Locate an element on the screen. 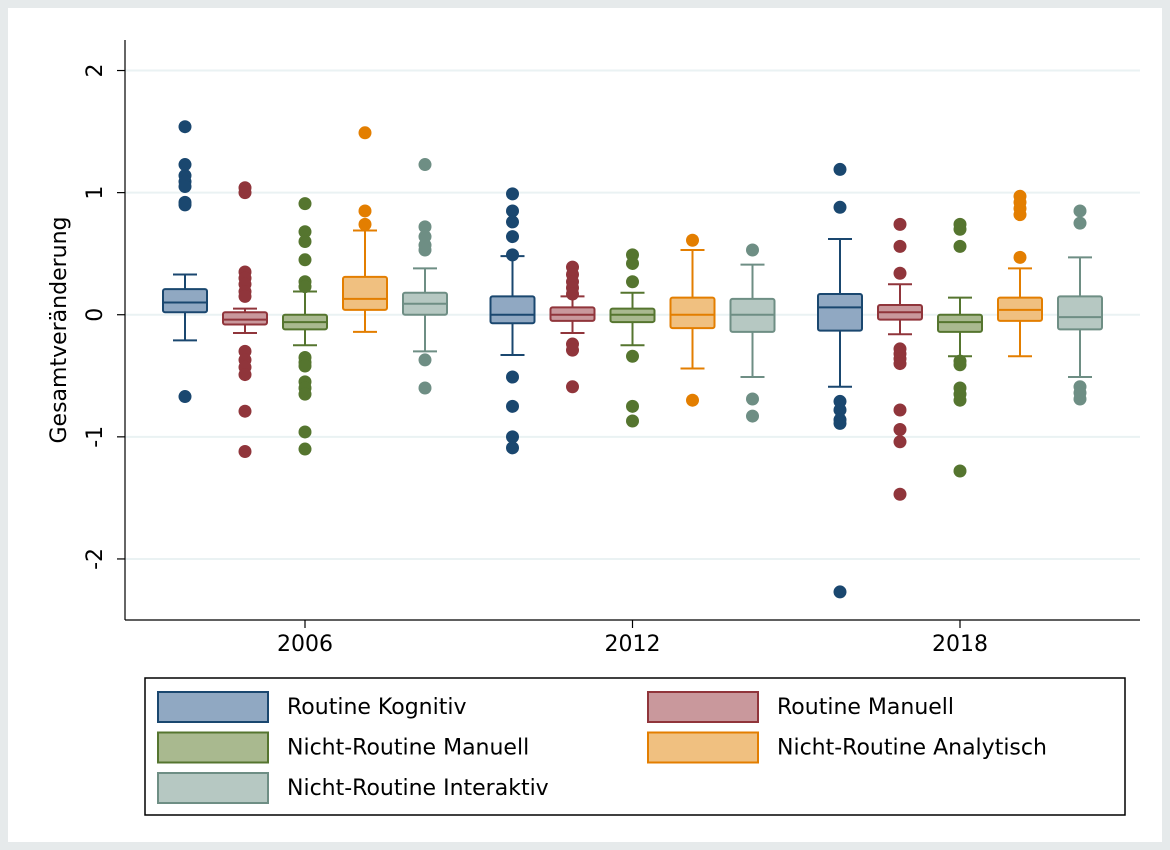 This screenshot has width=1170, height=850. y-tick-label: 0 is located at coordinates (95, 315).